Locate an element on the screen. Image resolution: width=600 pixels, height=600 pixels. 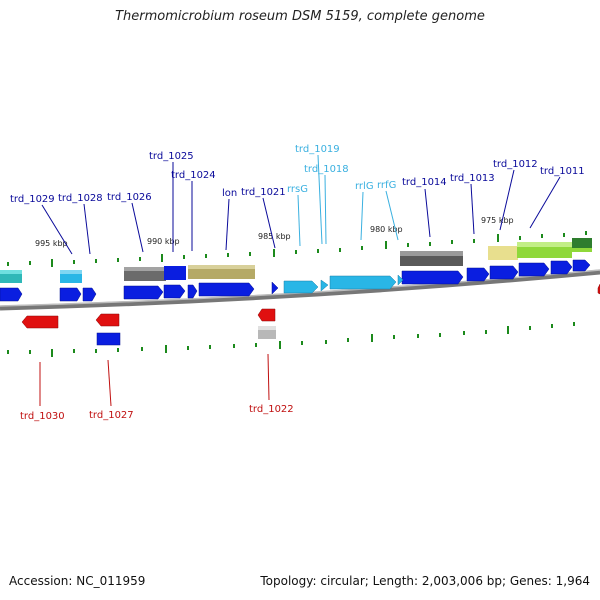
rrna-gene-row is located at coordinates (343, 284).